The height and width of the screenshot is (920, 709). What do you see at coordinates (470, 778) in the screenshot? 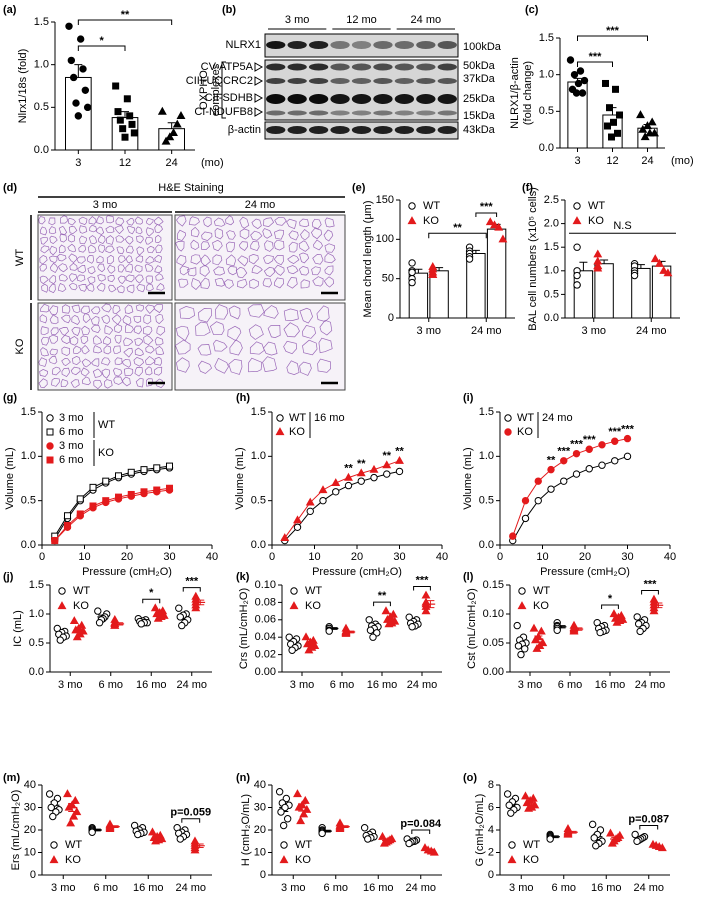
I see `panel-label: (o)` at bounding box center [470, 778].